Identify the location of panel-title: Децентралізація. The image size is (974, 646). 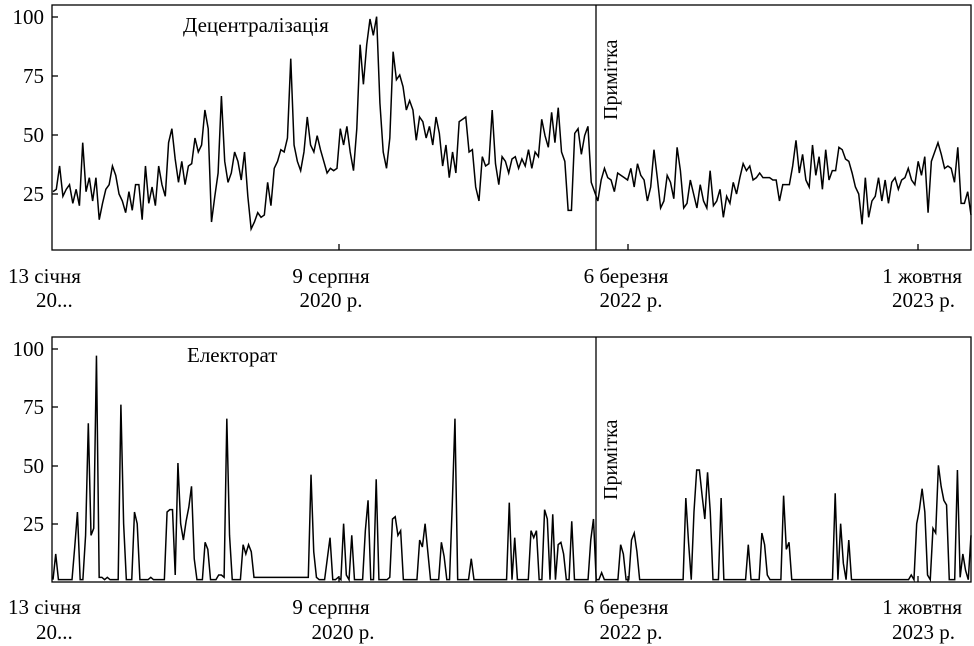
(256, 25).